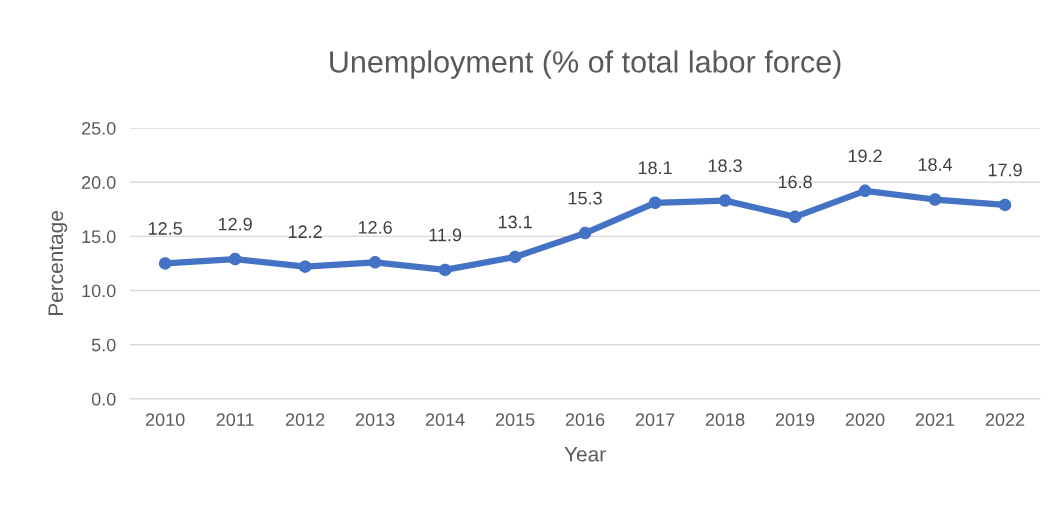  Describe the element at coordinates (99, 182) in the screenshot. I see `y-tick-label: 20.0` at that location.